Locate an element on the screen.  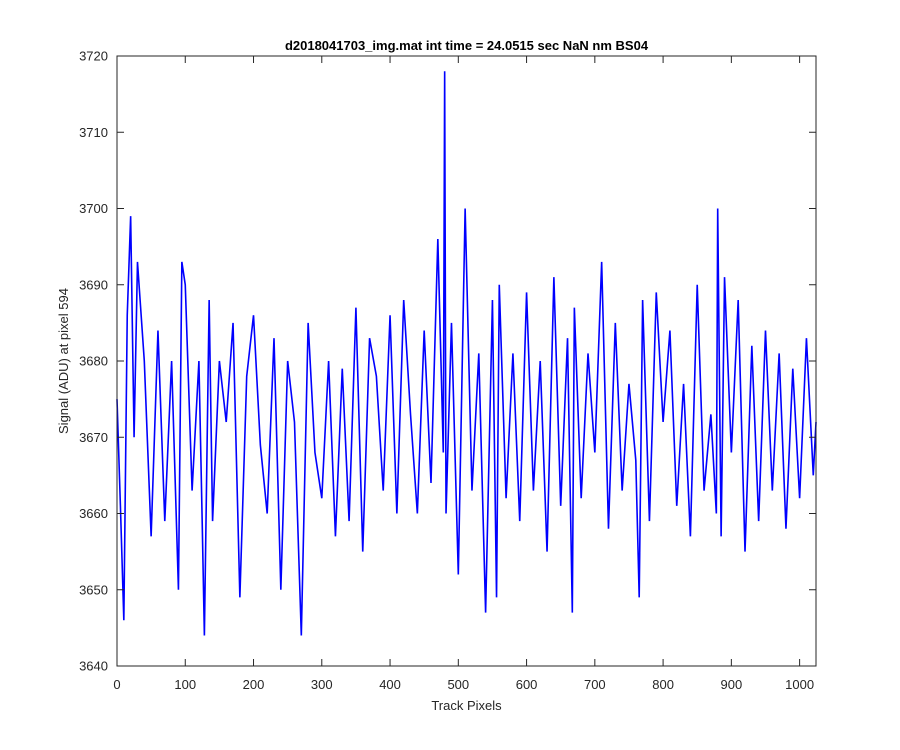
x-tick-label-200: 200 is located at coordinates (254, 684).